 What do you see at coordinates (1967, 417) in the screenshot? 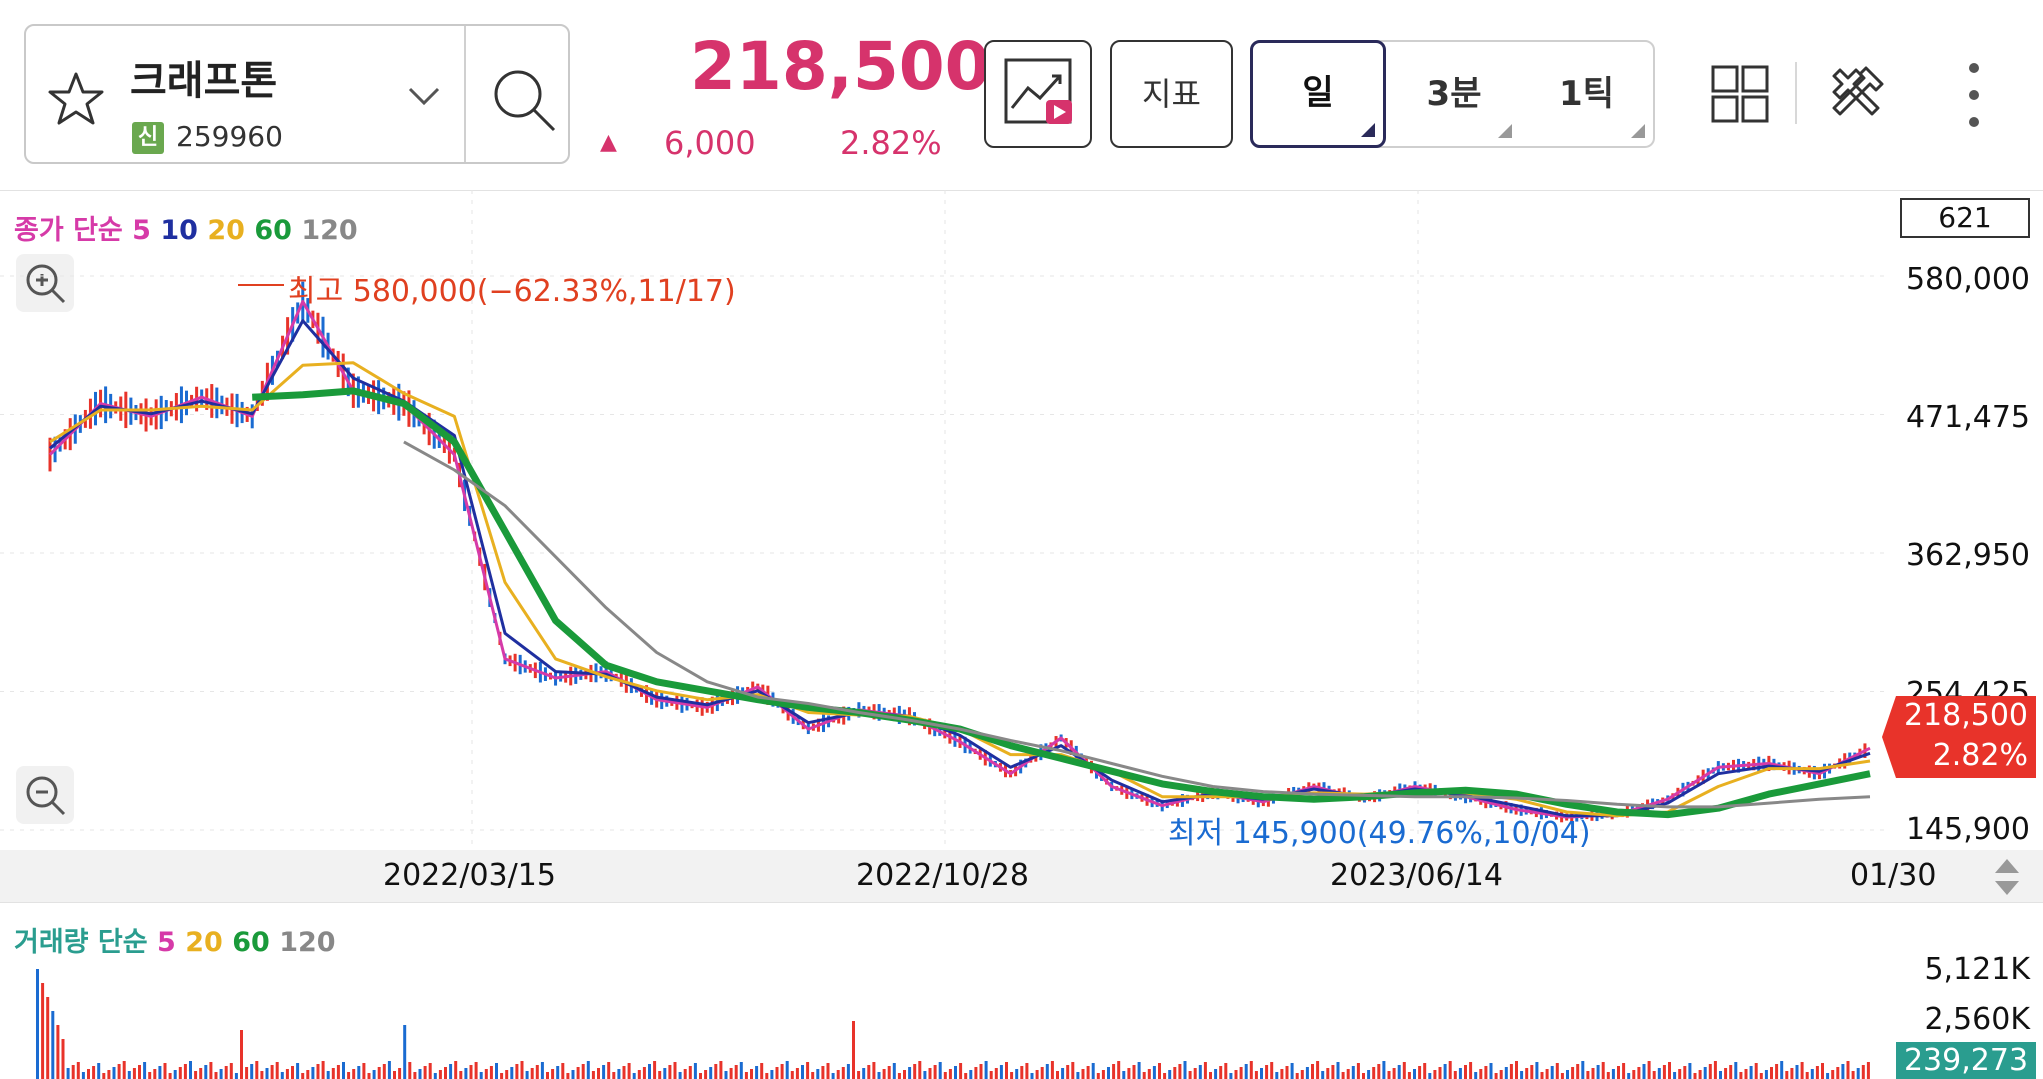
I see `y-label: 471,475` at bounding box center [1967, 417].